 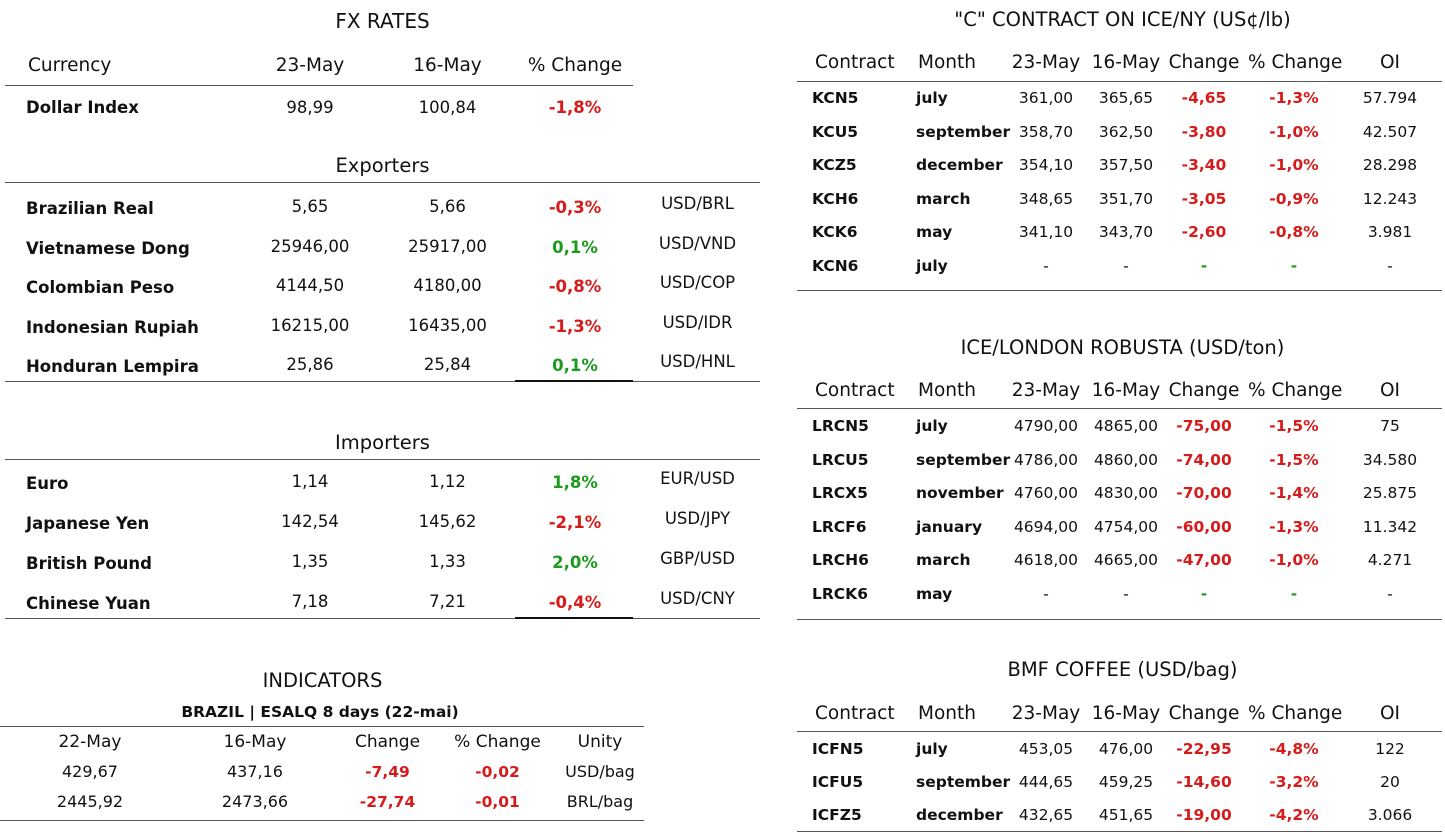 What do you see at coordinates (840, 560) in the screenshot?
I see `futures-cell: LRCH6` at bounding box center [840, 560].